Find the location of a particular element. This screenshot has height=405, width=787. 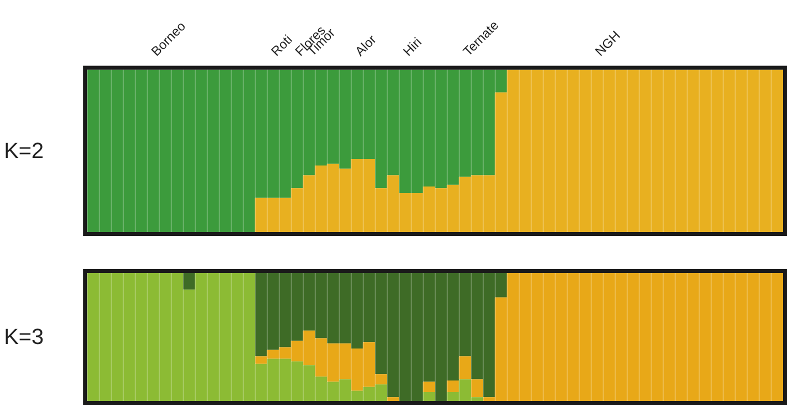

x-tick-label: Alor is located at coordinates (366, 45).